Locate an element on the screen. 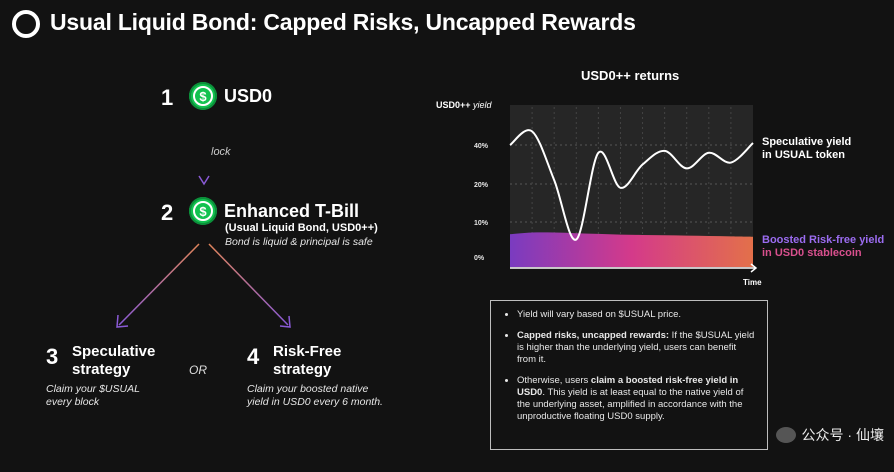 Image resolution: width=894 pixels, height=472 pixels. watermark-text: 公众号 · 仙壤 is located at coordinates (842, 435).